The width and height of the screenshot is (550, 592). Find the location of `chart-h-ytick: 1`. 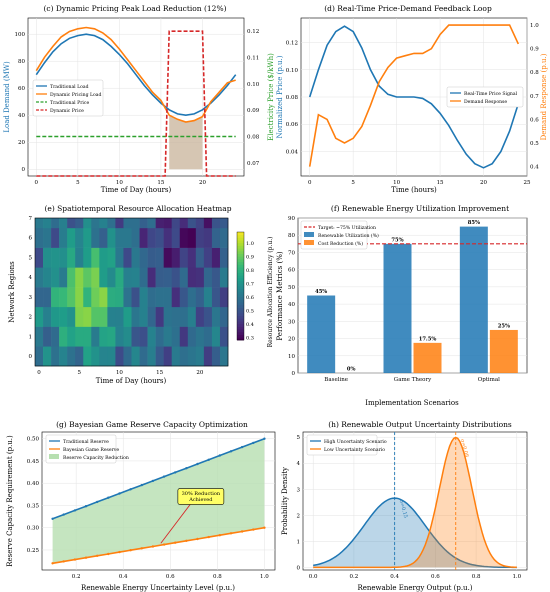

chart-h-ytick: 1 is located at coordinates (299, 542).